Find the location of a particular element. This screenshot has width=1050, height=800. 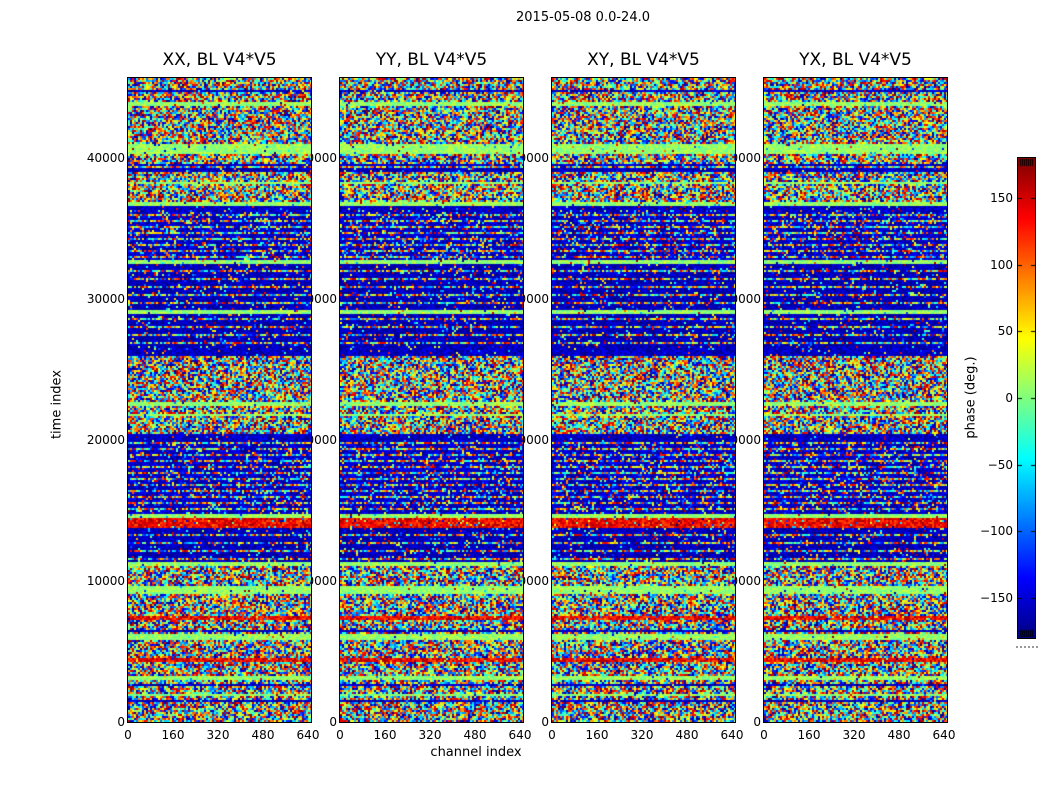

heatmap-panel-yx is located at coordinates (855, 400).